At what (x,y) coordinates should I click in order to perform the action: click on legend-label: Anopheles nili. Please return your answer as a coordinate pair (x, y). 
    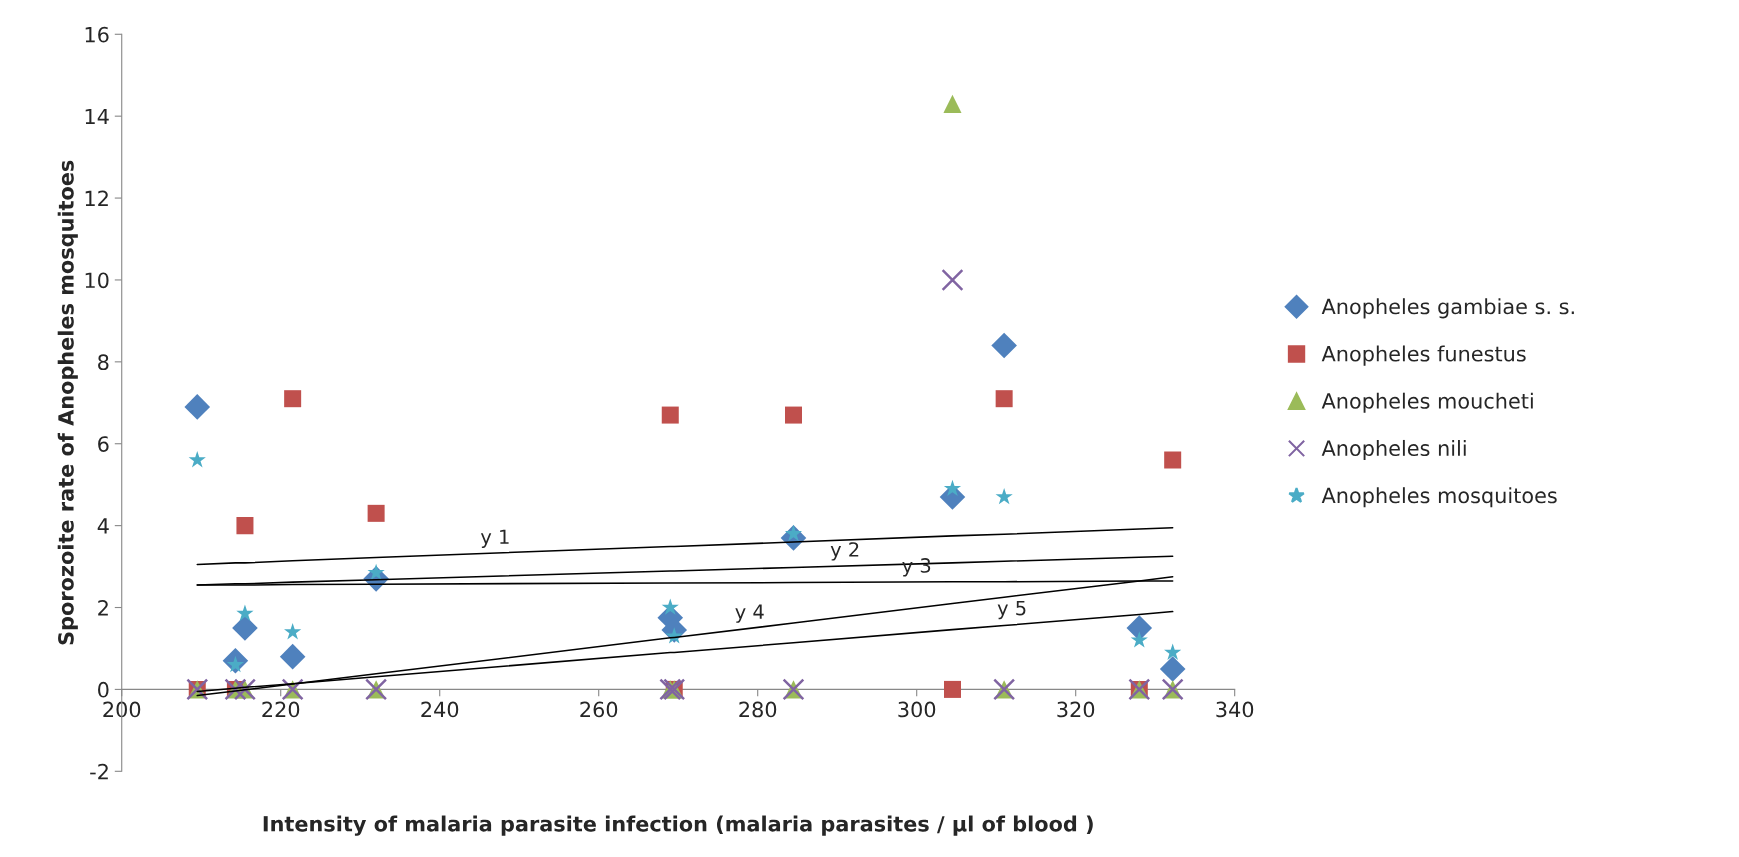
    Looking at the image, I should click on (1393, 450).